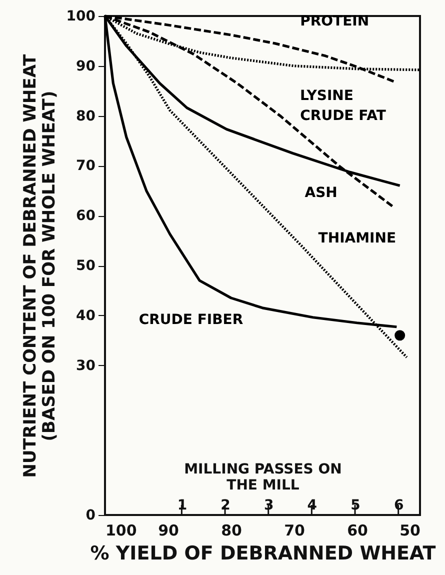  Describe the element at coordinates (312, 506) in the screenshot. I see `x2-tick-label: 4` at that location.